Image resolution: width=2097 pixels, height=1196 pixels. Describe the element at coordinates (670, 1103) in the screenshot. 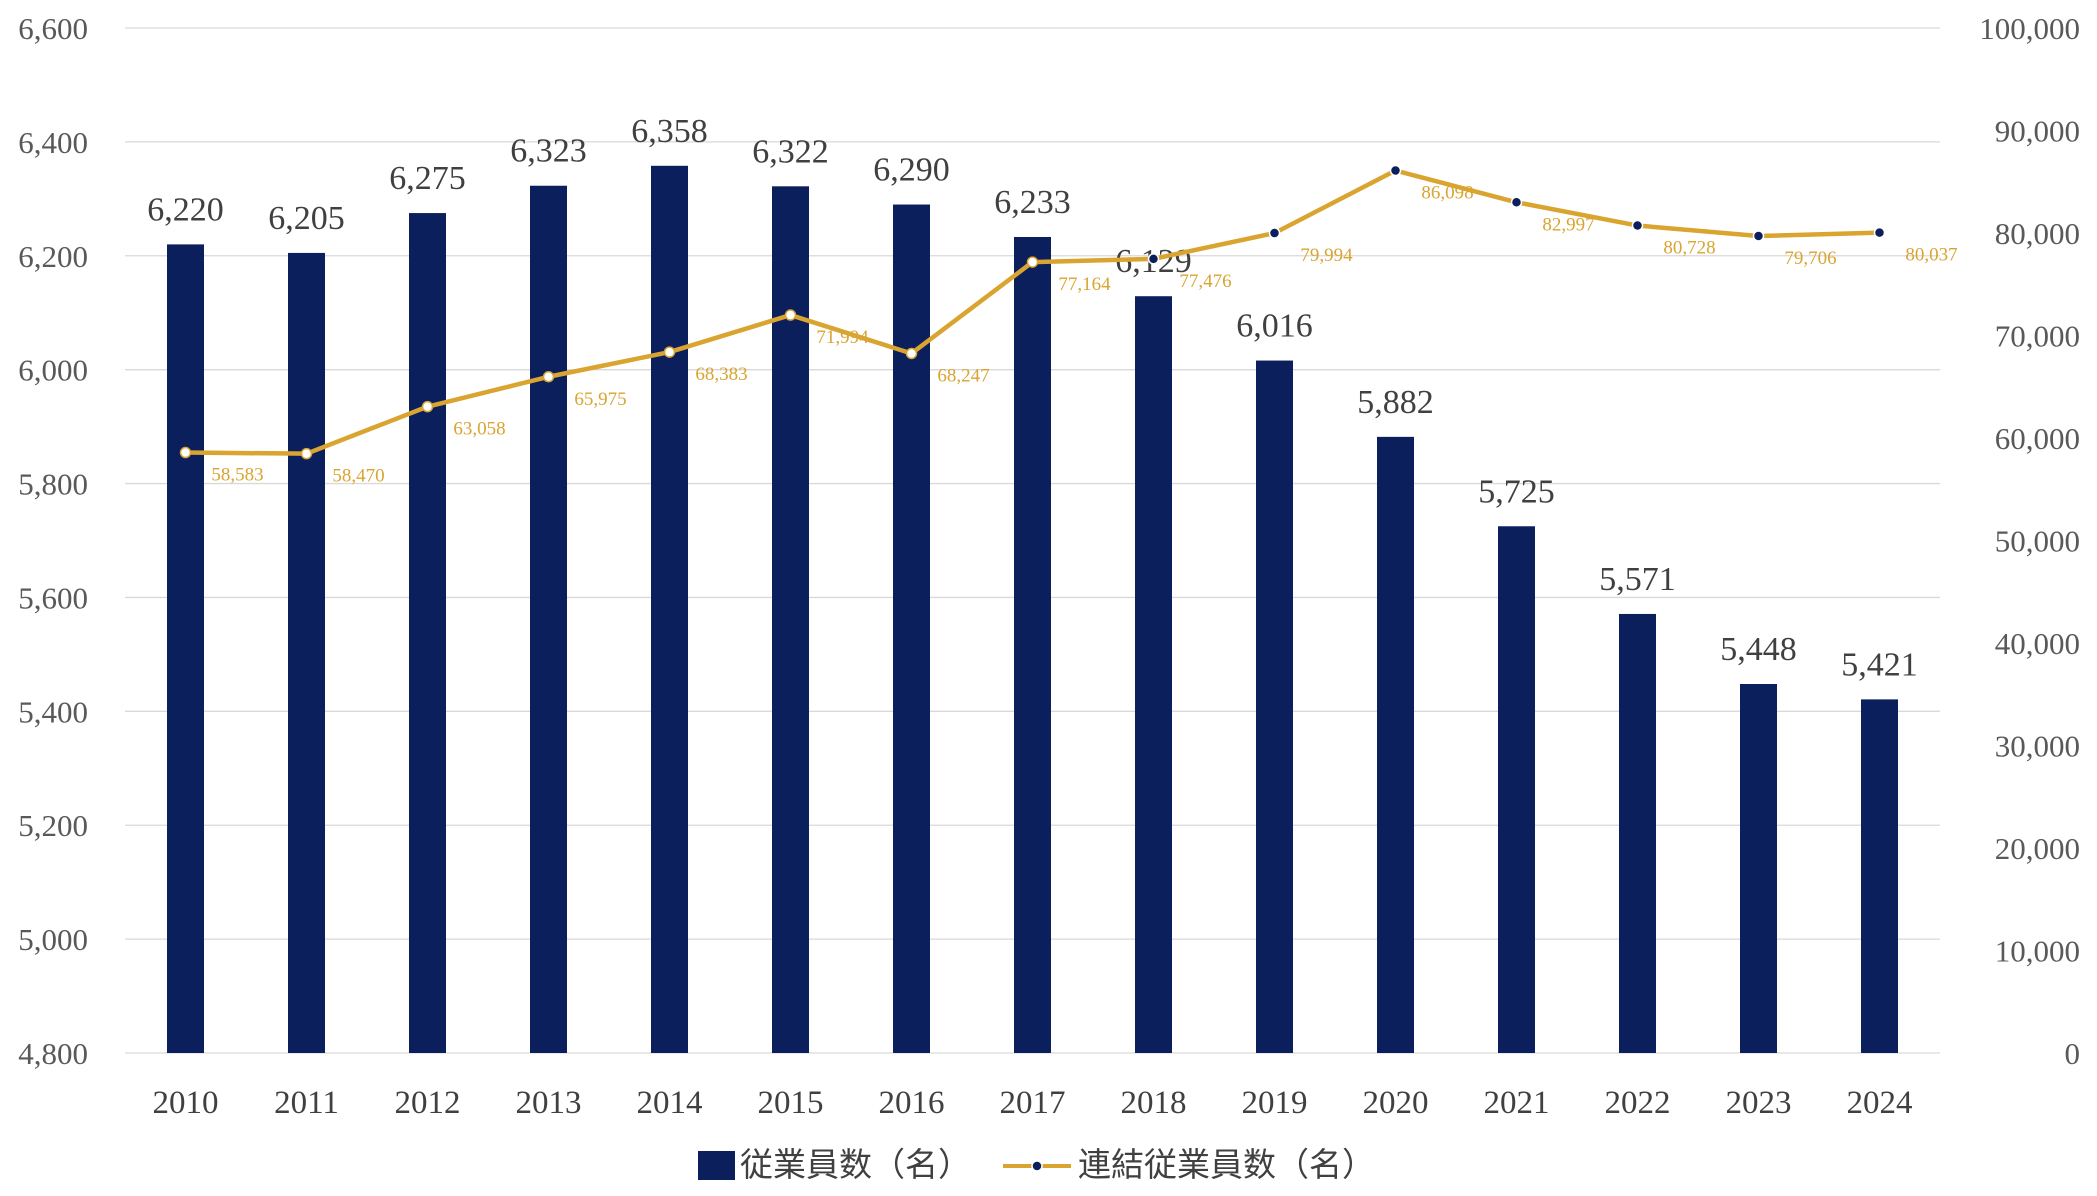

I see `x-tick-label: 2014` at that location.